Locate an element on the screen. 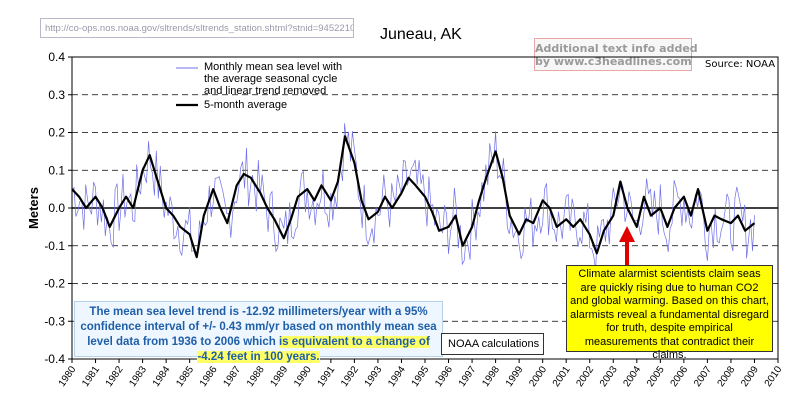  x-tick-label: 2009 is located at coordinates (750, 376).